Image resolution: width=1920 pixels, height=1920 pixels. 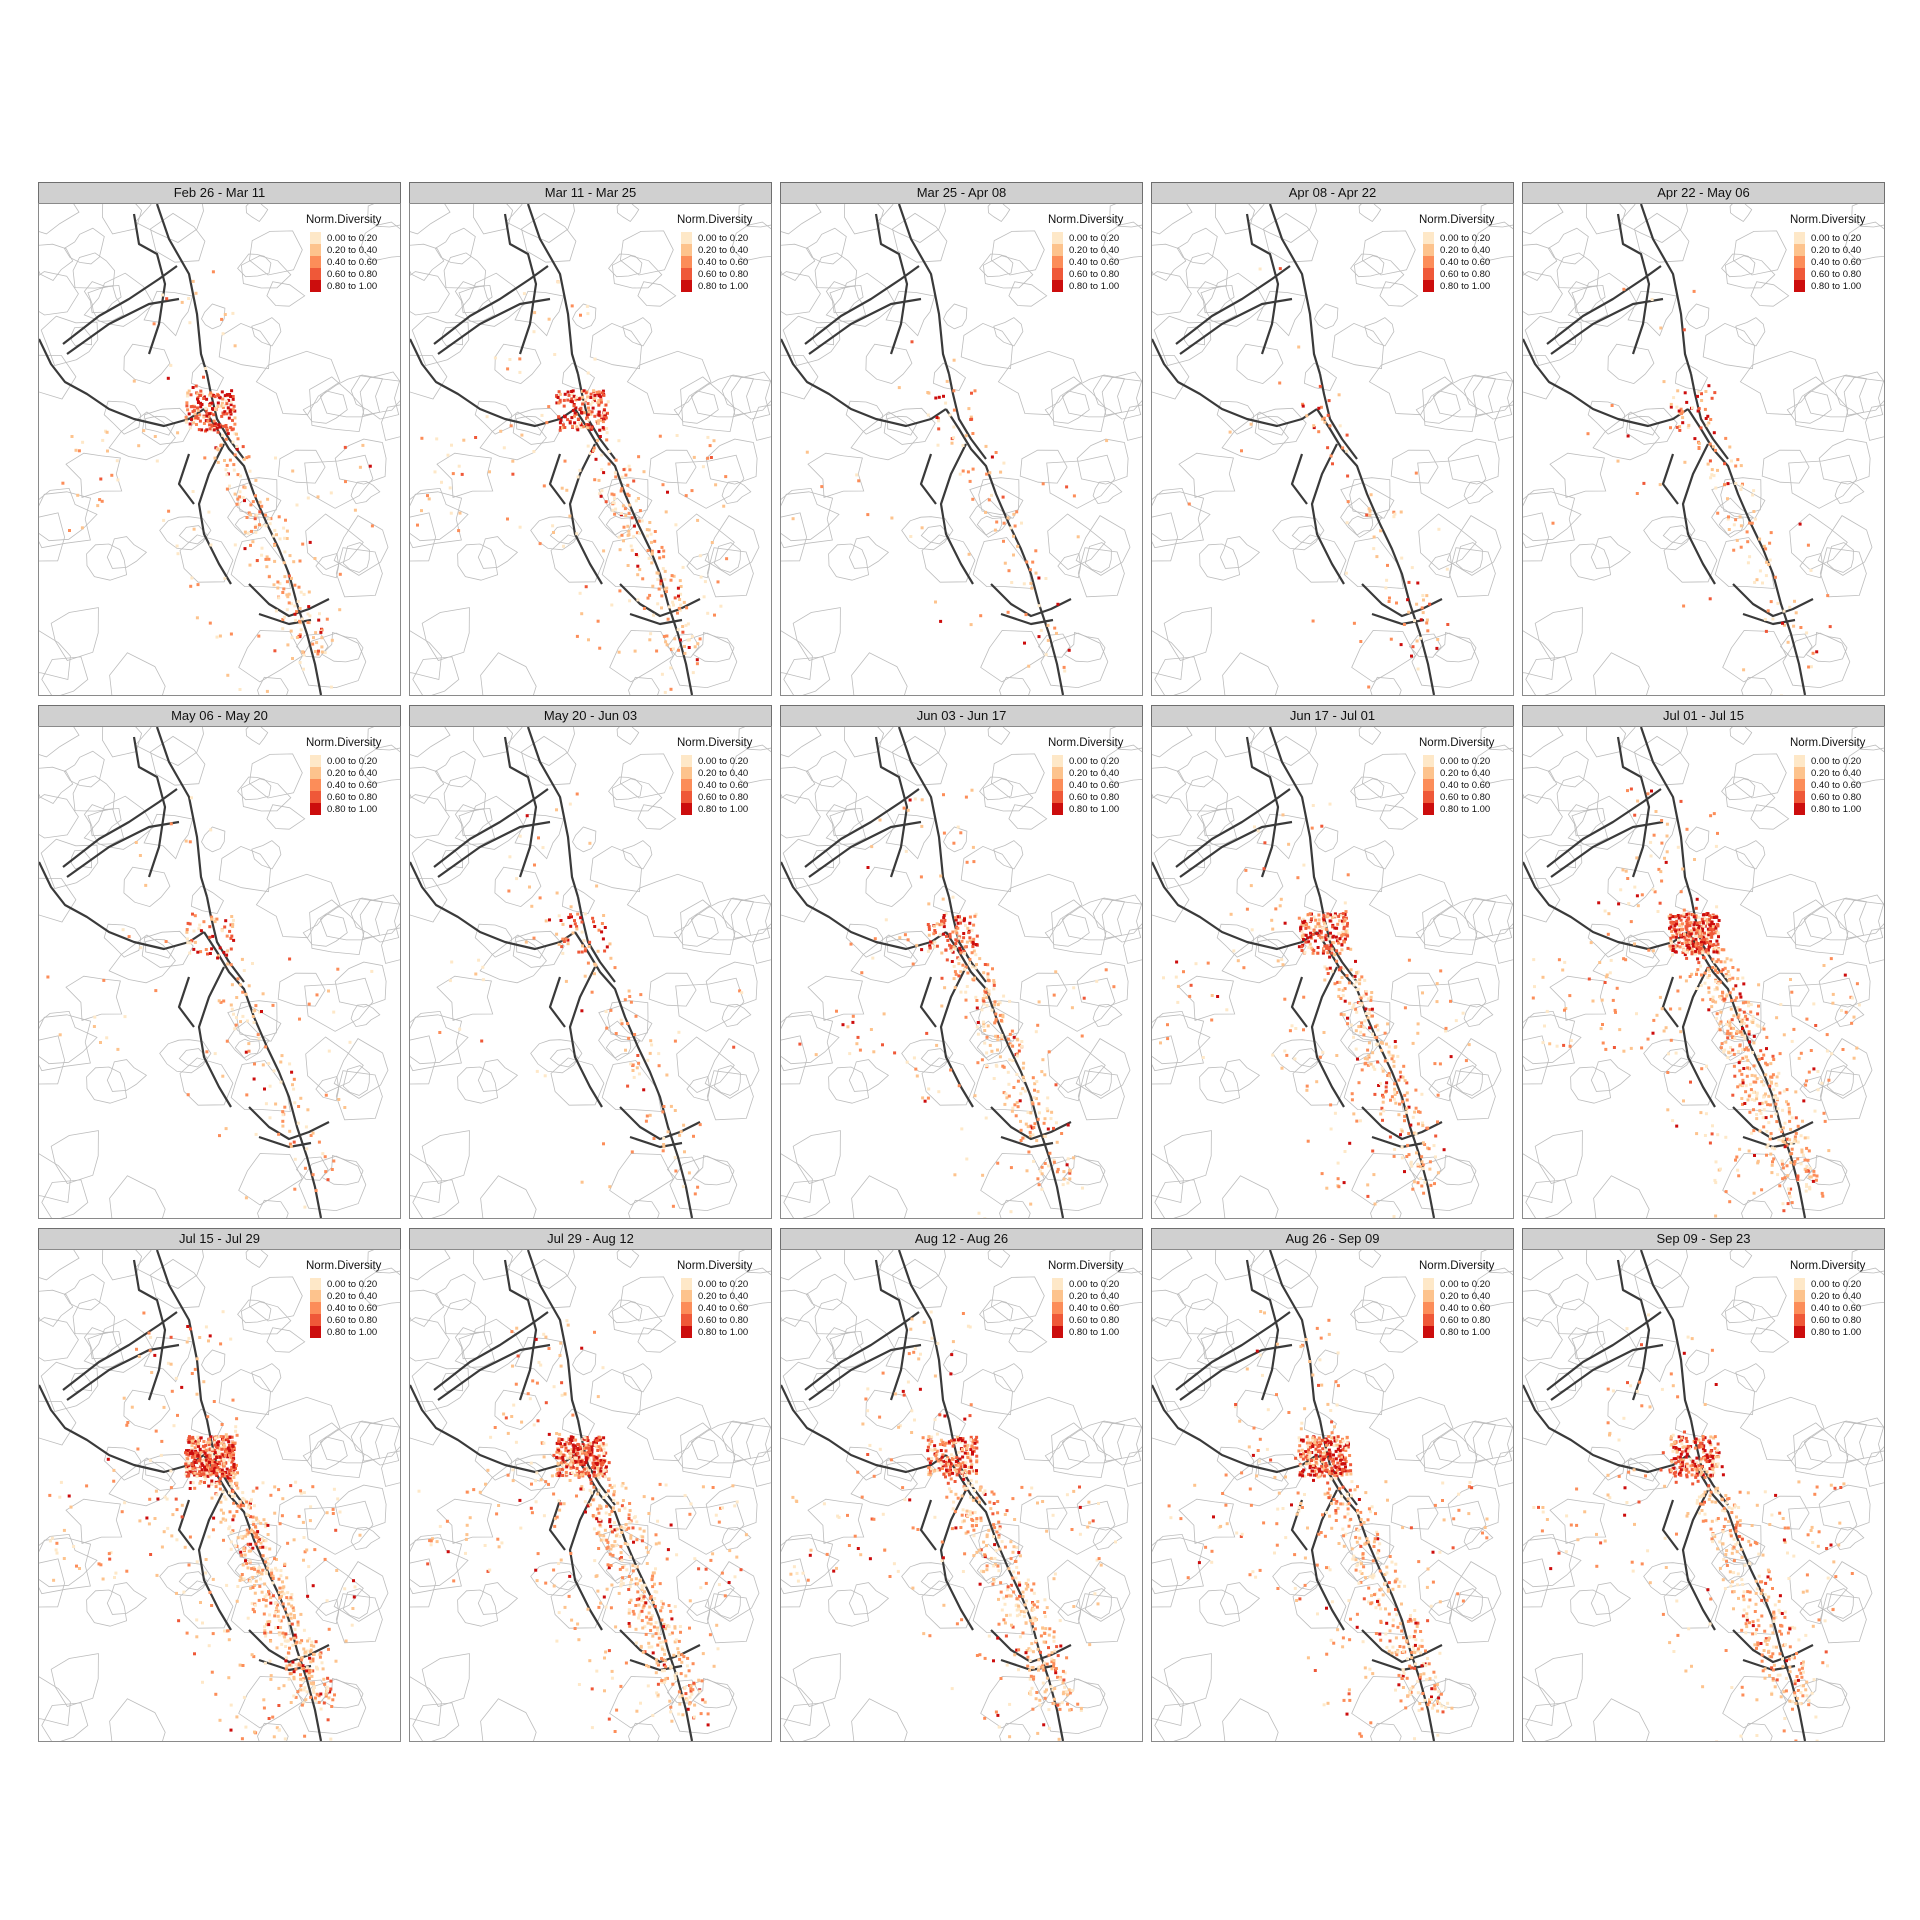 I want to click on choropleth-map, so click(x=1332, y=972).